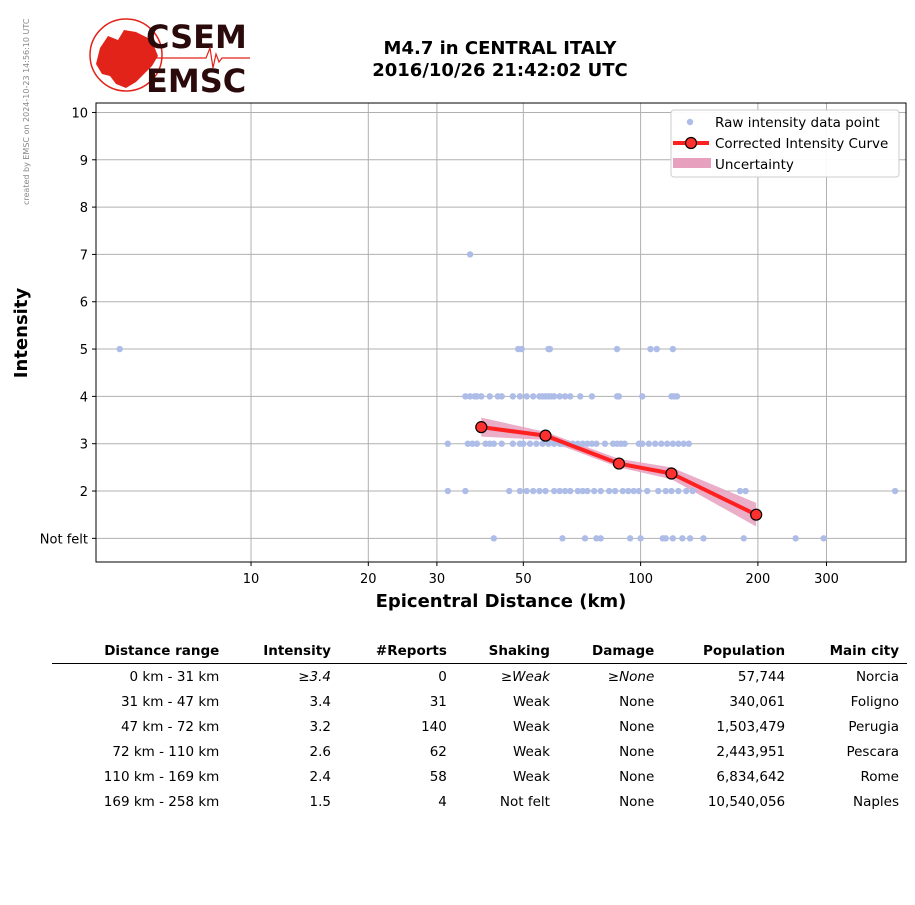 This screenshot has height=905, width=915. I want to click on table-cell: 0, so click(442, 676).